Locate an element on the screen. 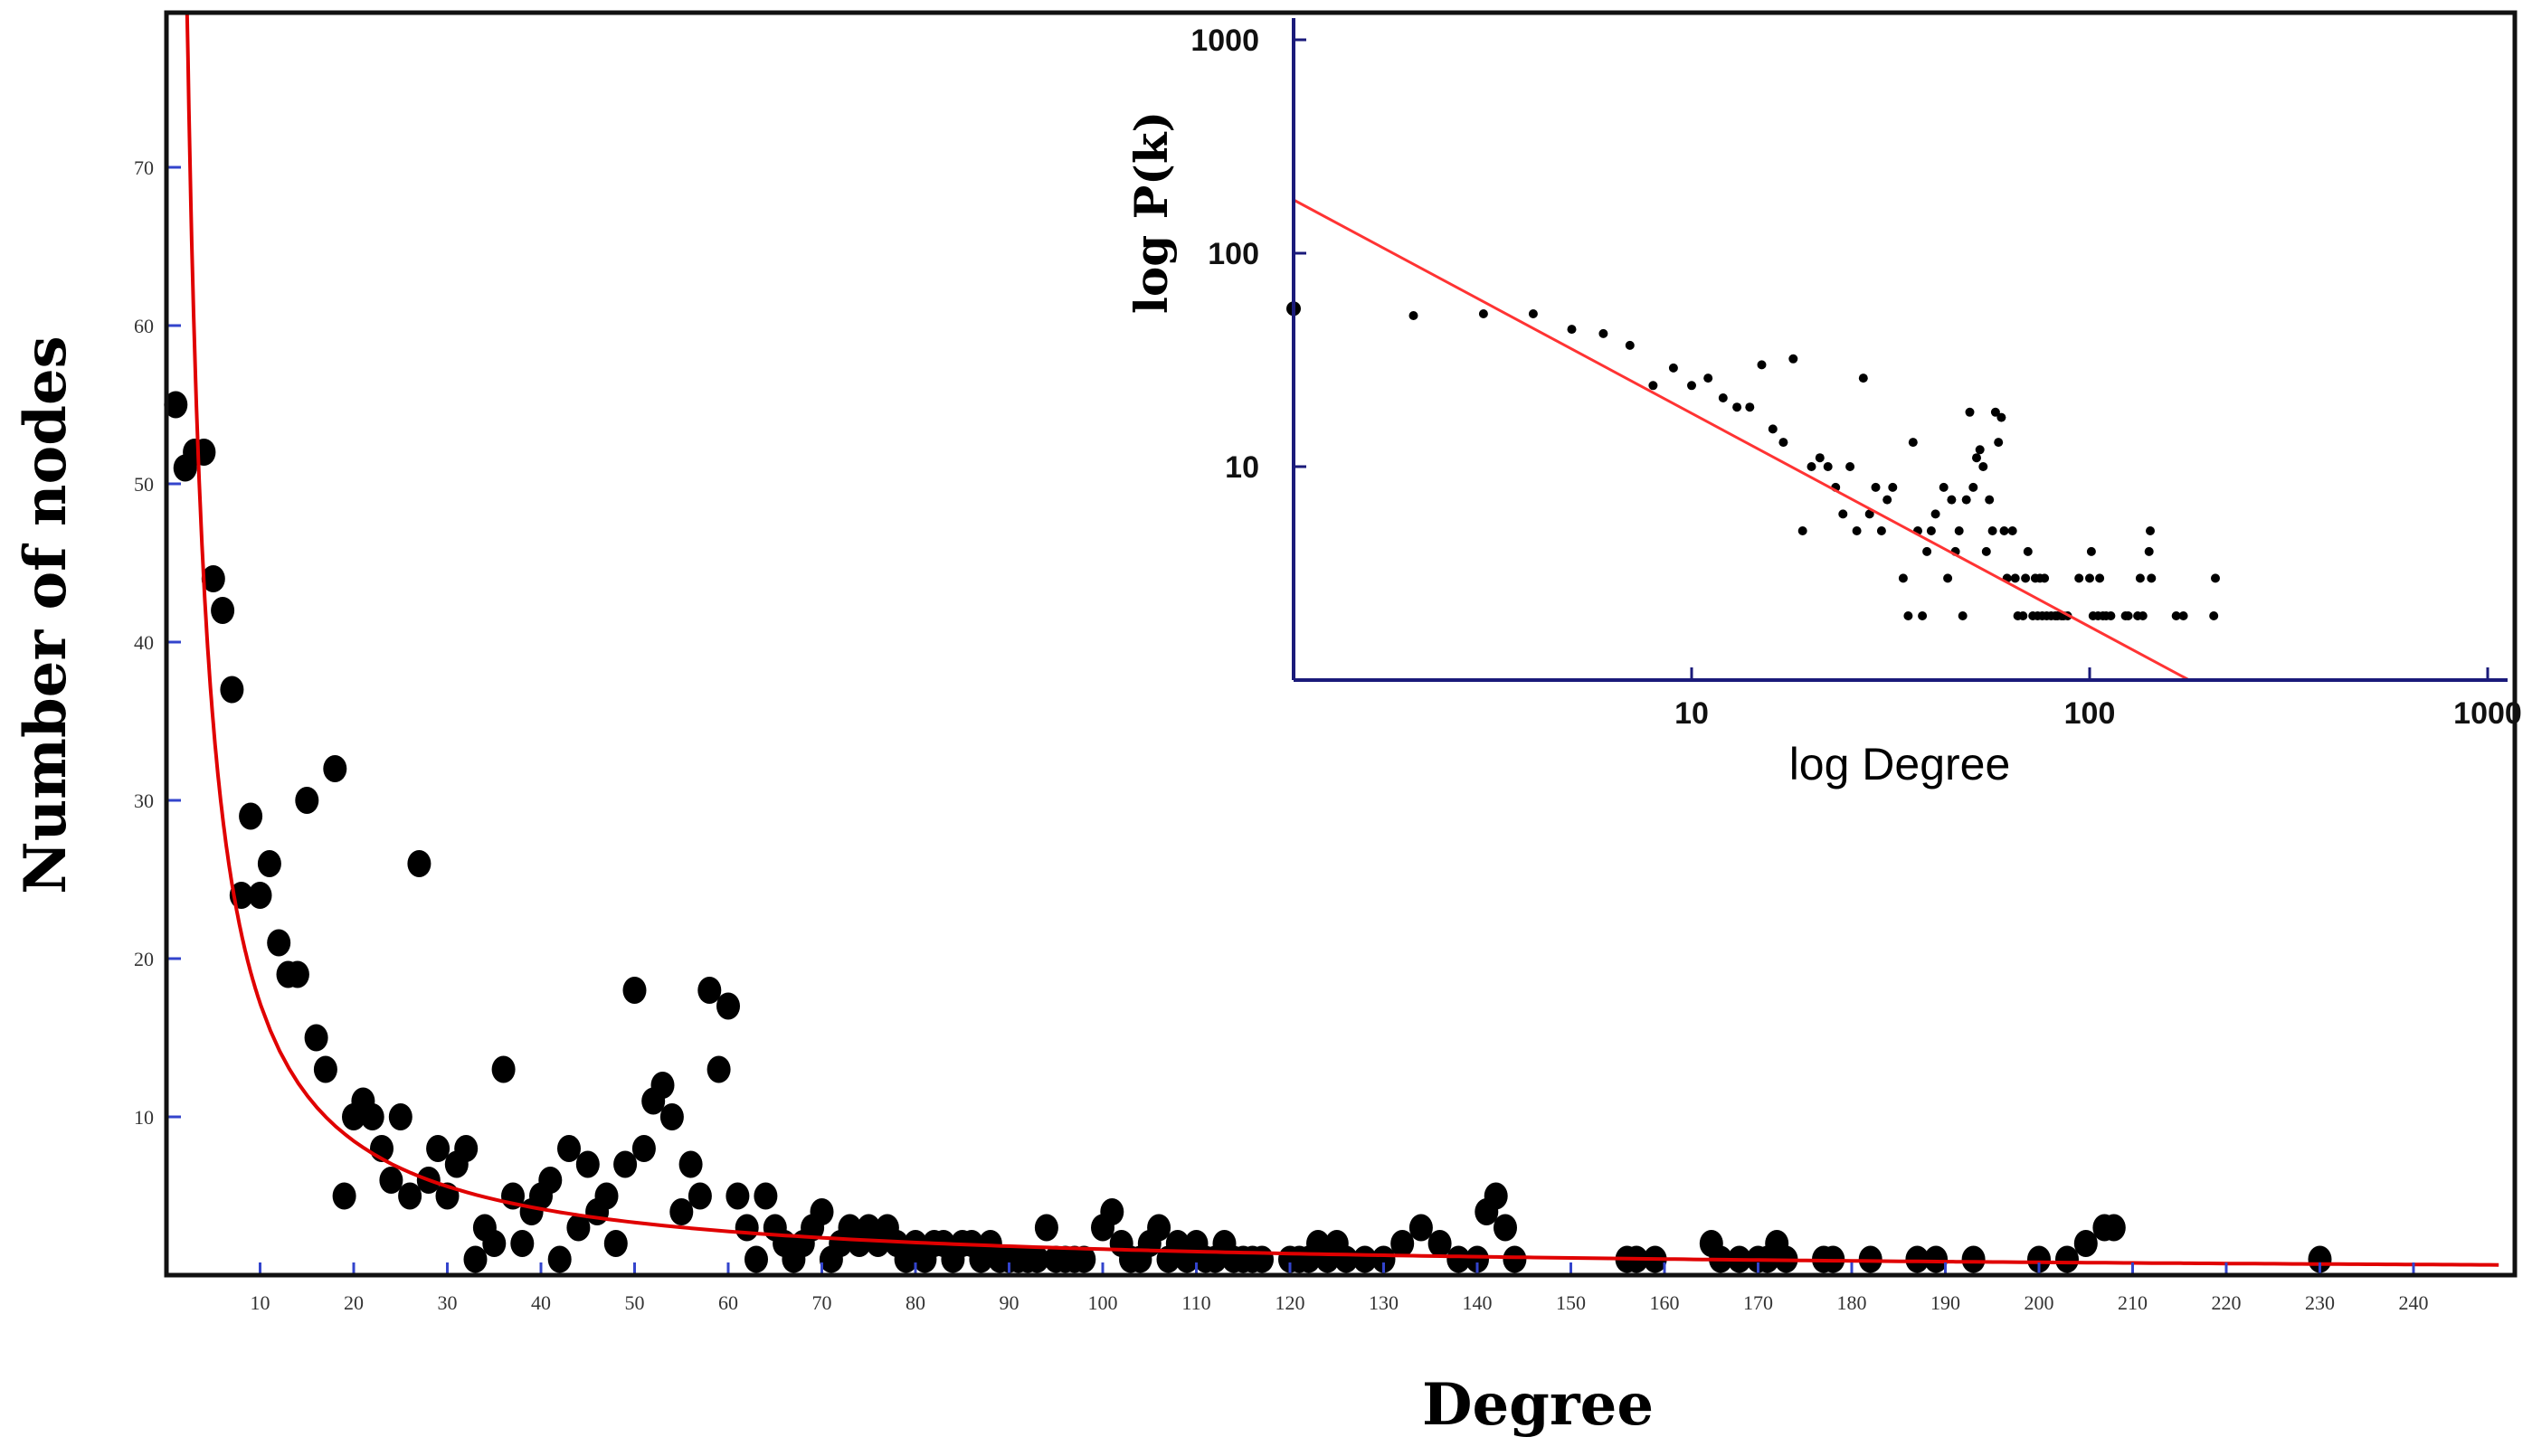 The width and height of the screenshot is (2532, 1456). main-x-tick-label-50: 50 is located at coordinates (635, 1302).